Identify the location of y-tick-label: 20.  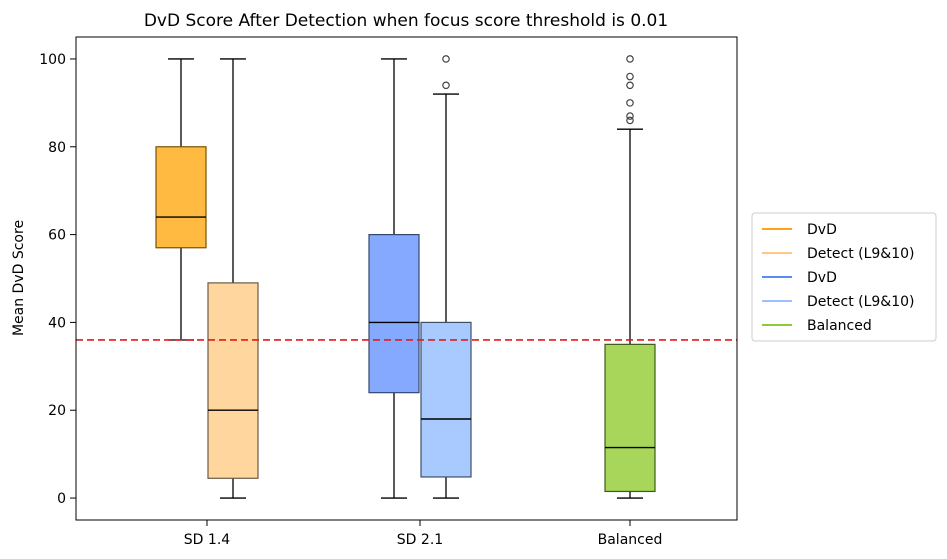
(57, 411).